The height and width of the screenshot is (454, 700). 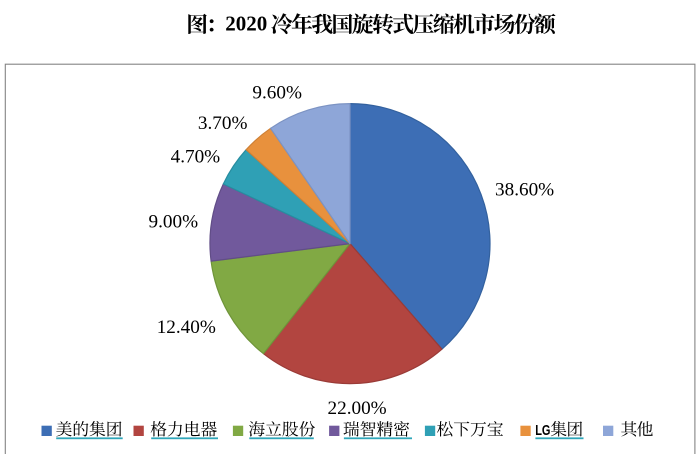 What do you see at coordinates (524, 190) in the screenshot?
I see `svg-text: 38.60%` at bounding box center [524, 190].